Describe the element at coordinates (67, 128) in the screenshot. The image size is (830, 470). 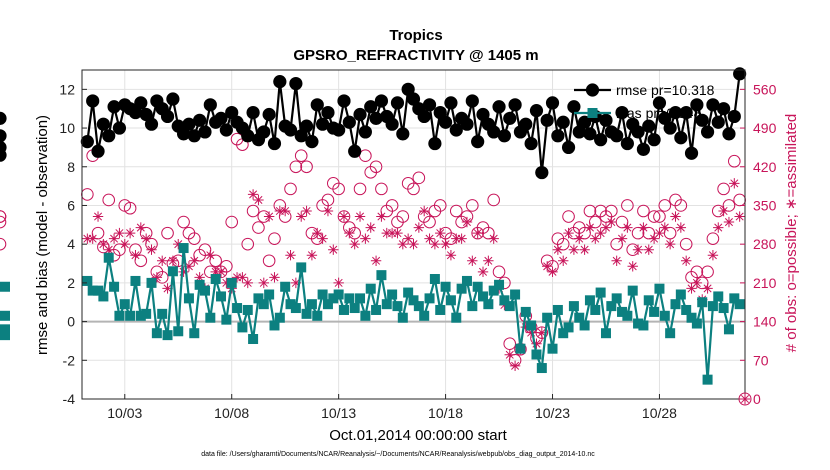
I see `y-tick-label: 10` at that location.